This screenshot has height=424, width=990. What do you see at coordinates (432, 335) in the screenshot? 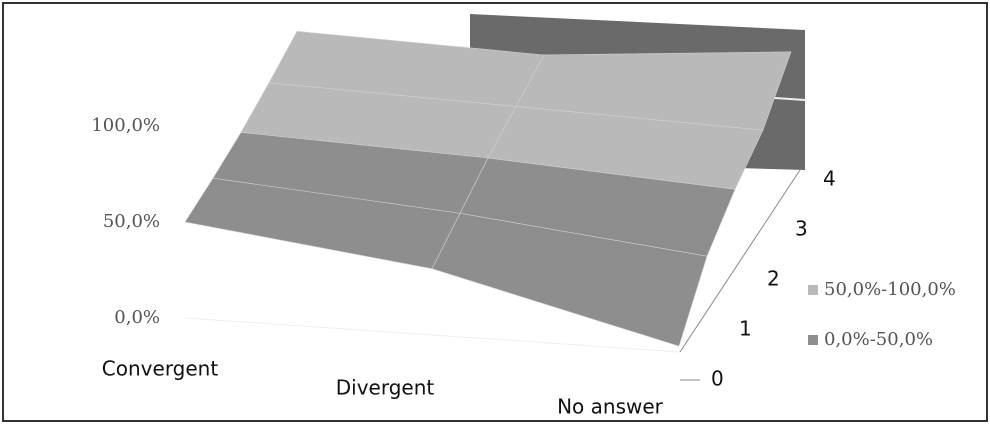
I see `floor-edge` at bounding box center [432, 335].